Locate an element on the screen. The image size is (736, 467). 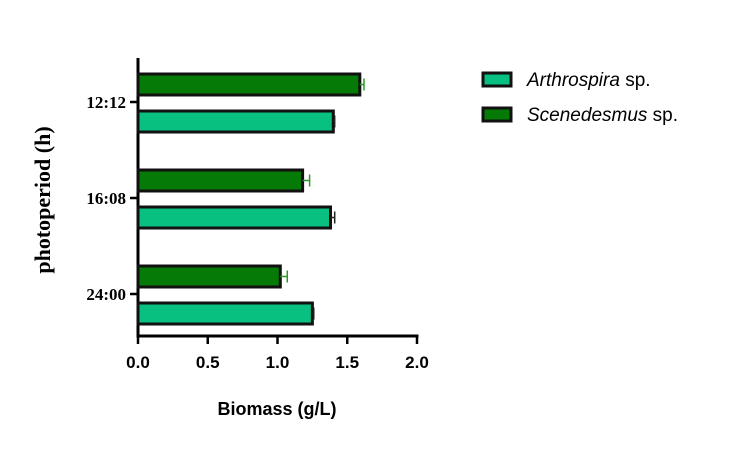
x-tick-label: 1.0 is located at coordinates (278, 362).